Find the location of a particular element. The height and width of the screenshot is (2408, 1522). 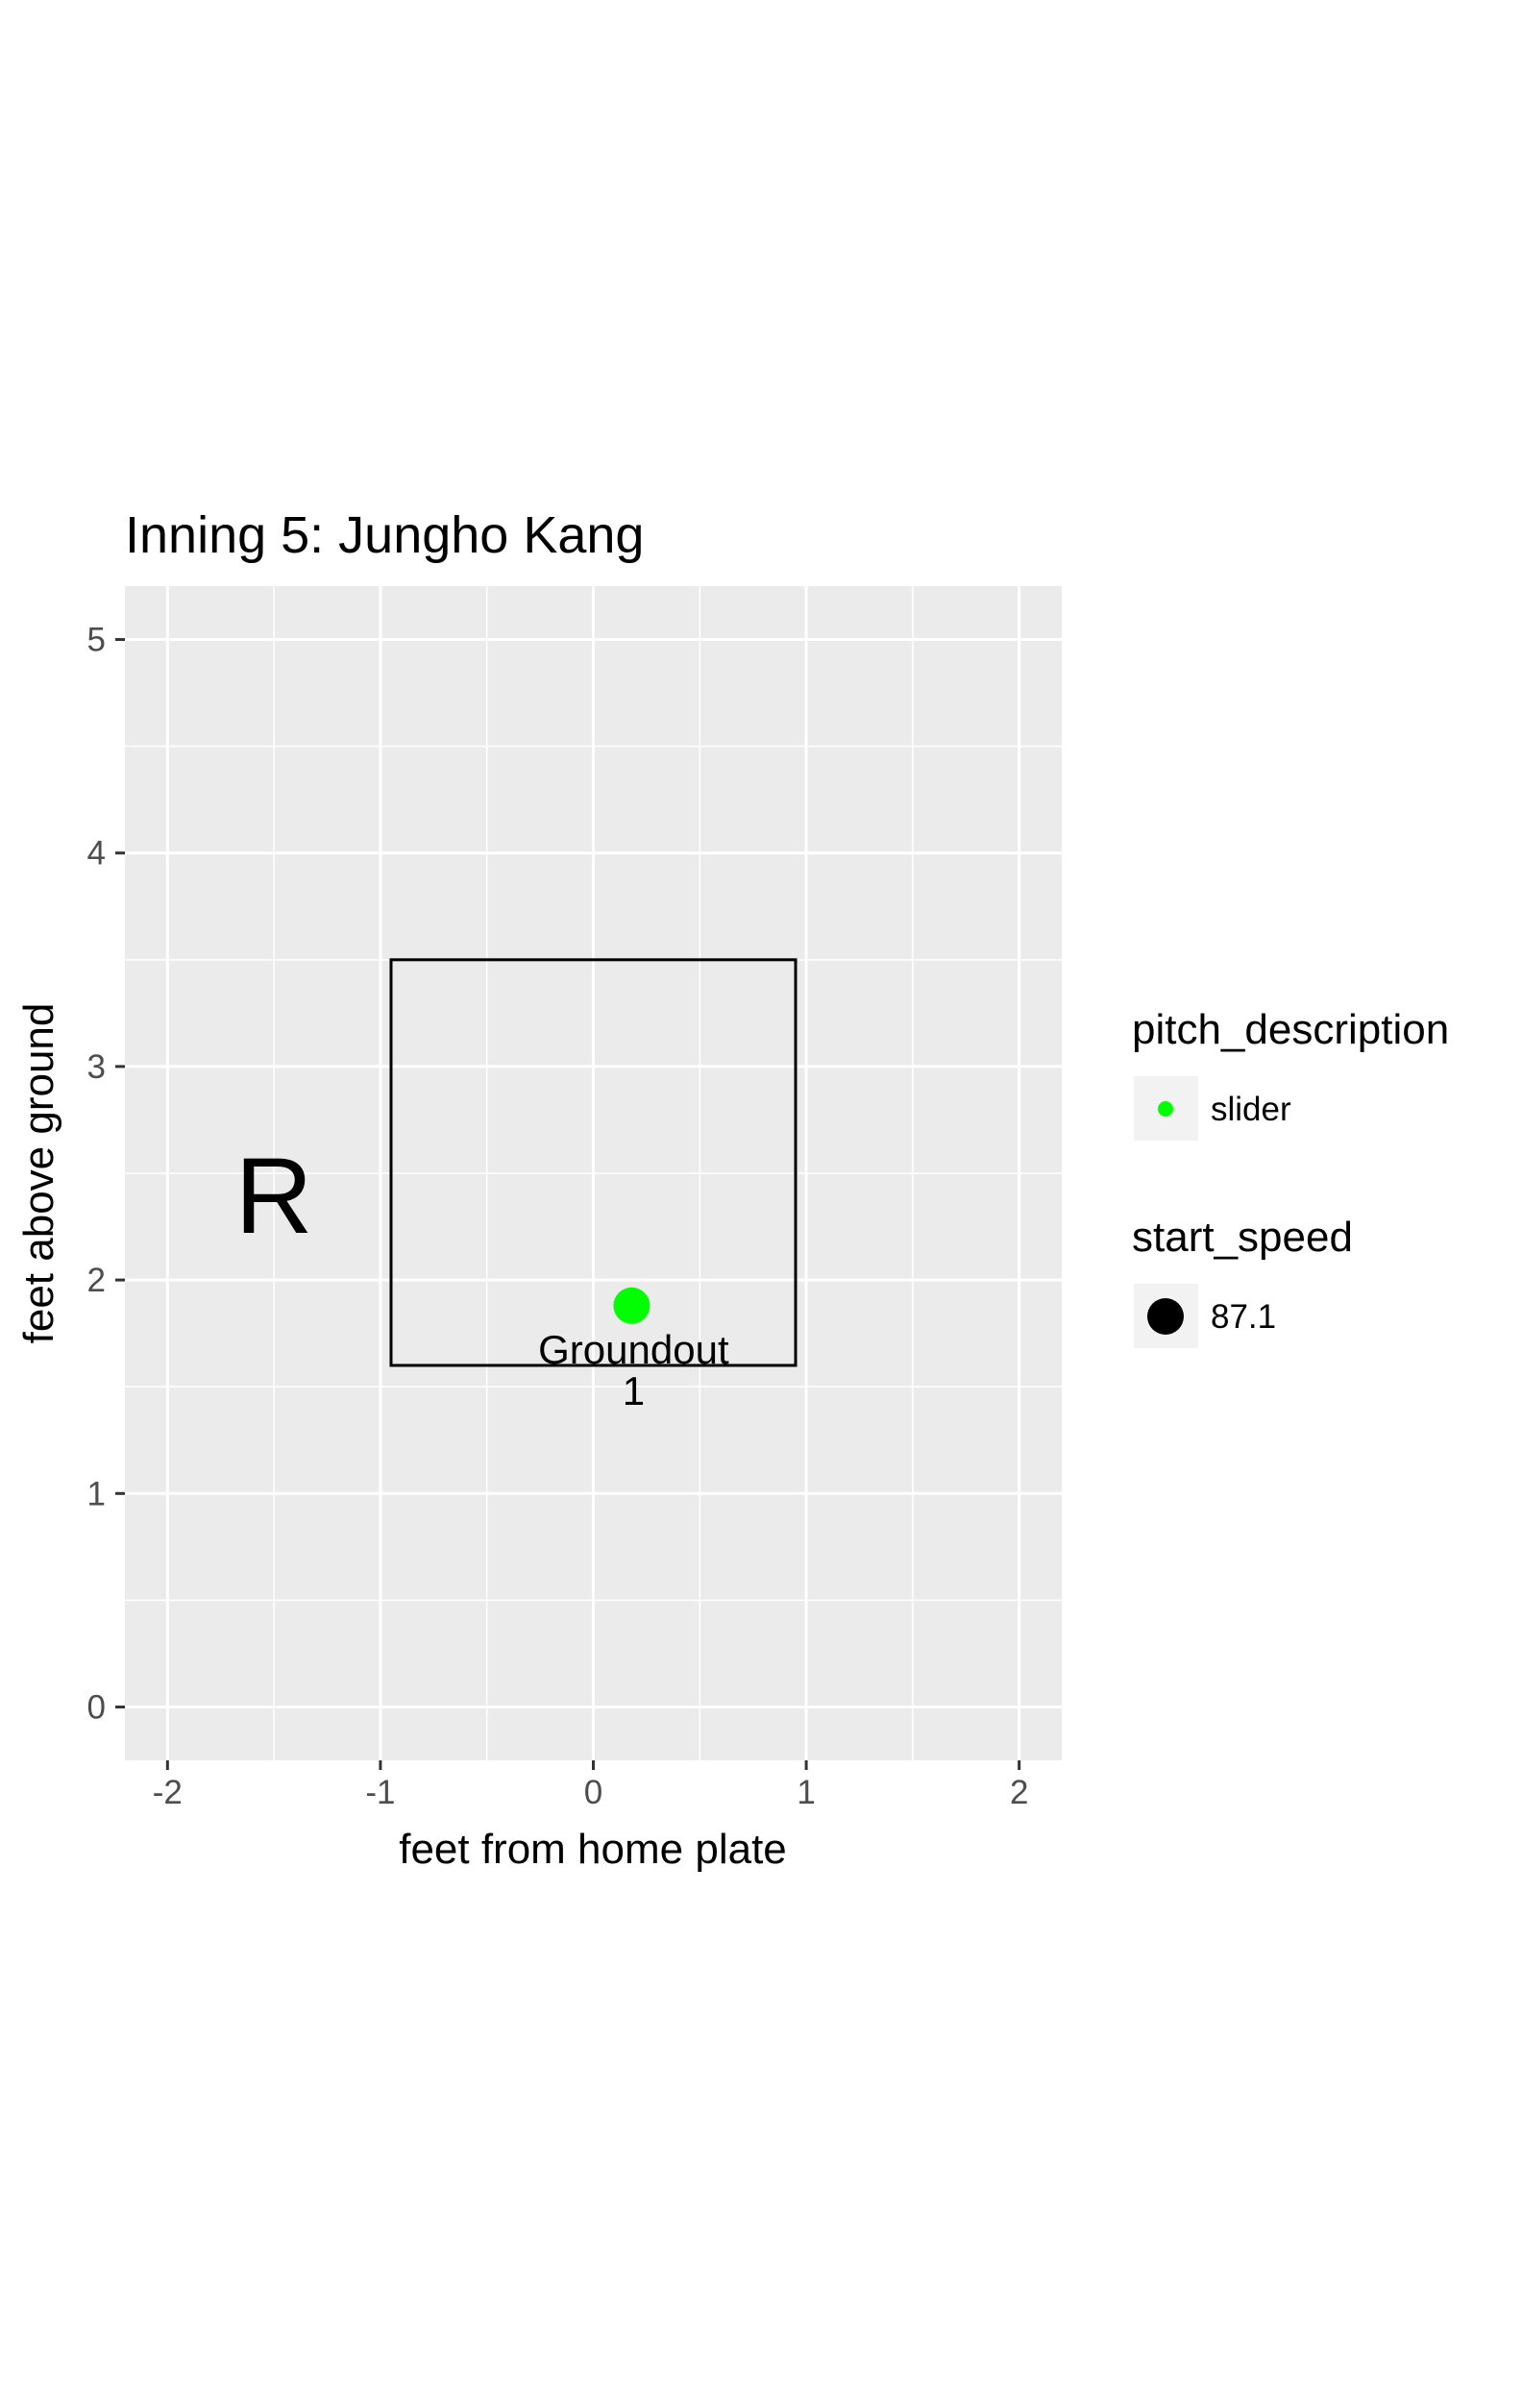

x-tick-label: 0 is located at coordinates (593, 1793).